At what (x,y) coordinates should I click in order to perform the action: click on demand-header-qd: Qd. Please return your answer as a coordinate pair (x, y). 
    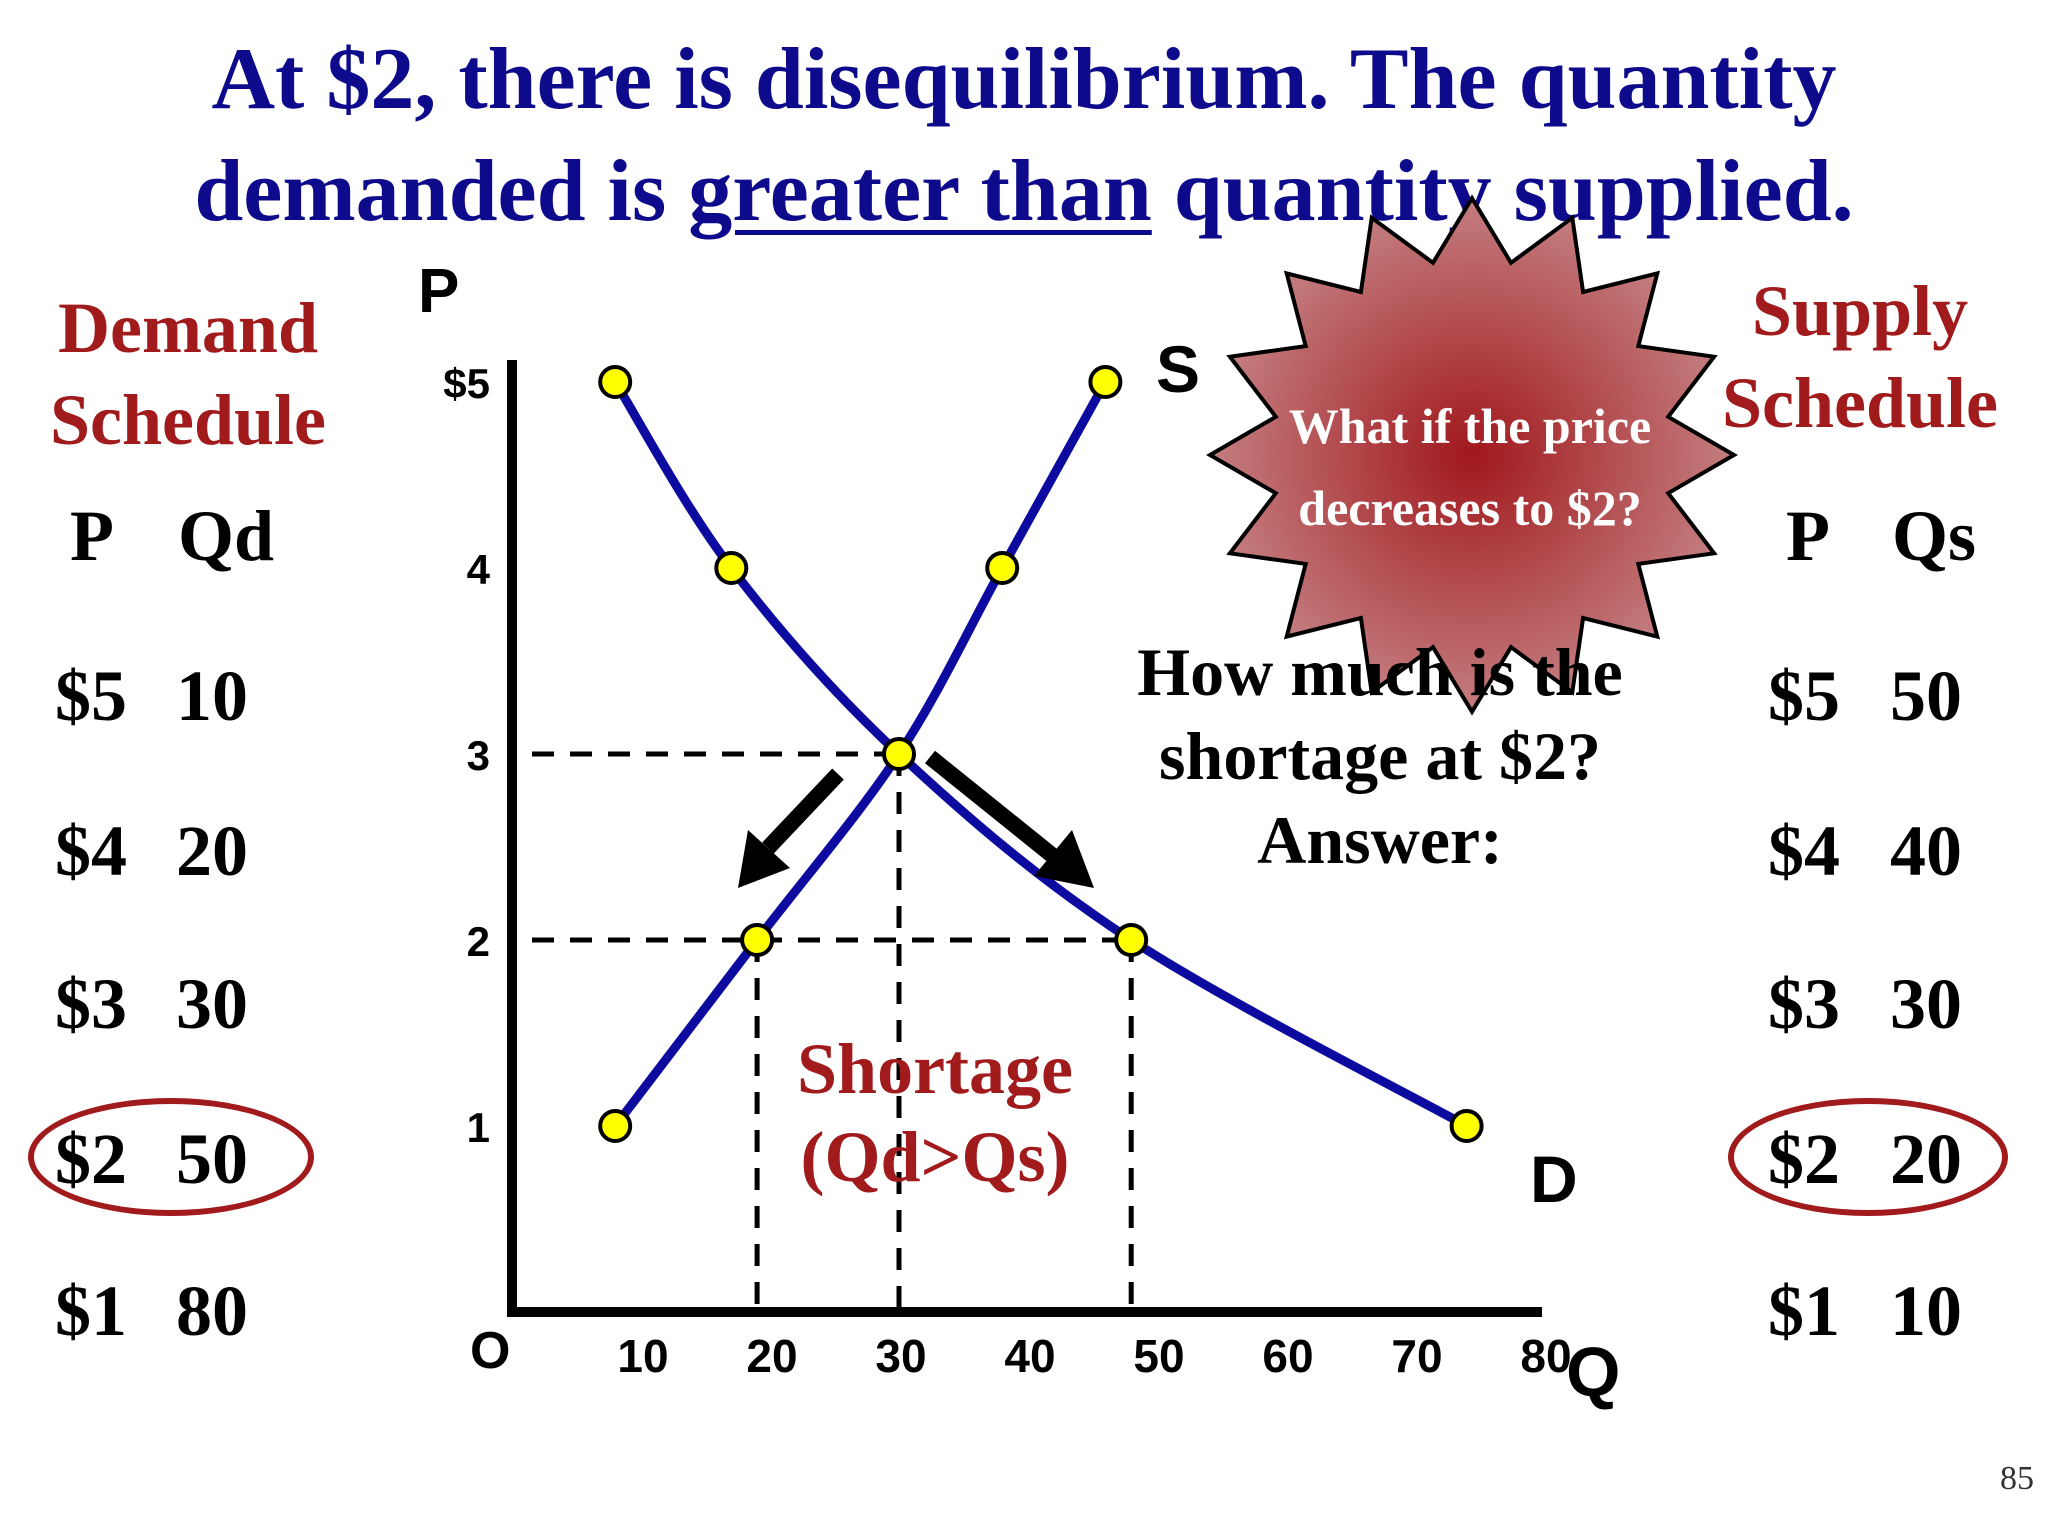
    Looking at the image, I should click on (226, 536).